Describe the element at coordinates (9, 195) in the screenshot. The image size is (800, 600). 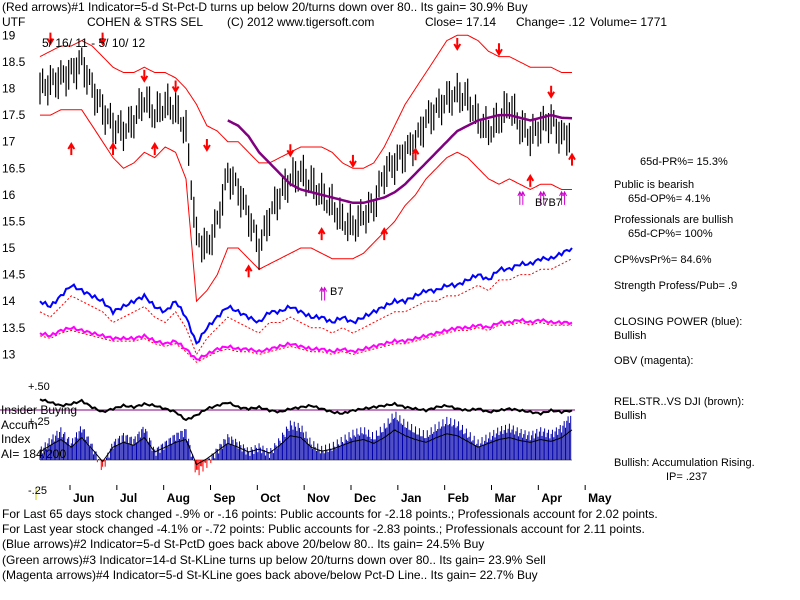
I see `y-tick-label: 16` at that location.